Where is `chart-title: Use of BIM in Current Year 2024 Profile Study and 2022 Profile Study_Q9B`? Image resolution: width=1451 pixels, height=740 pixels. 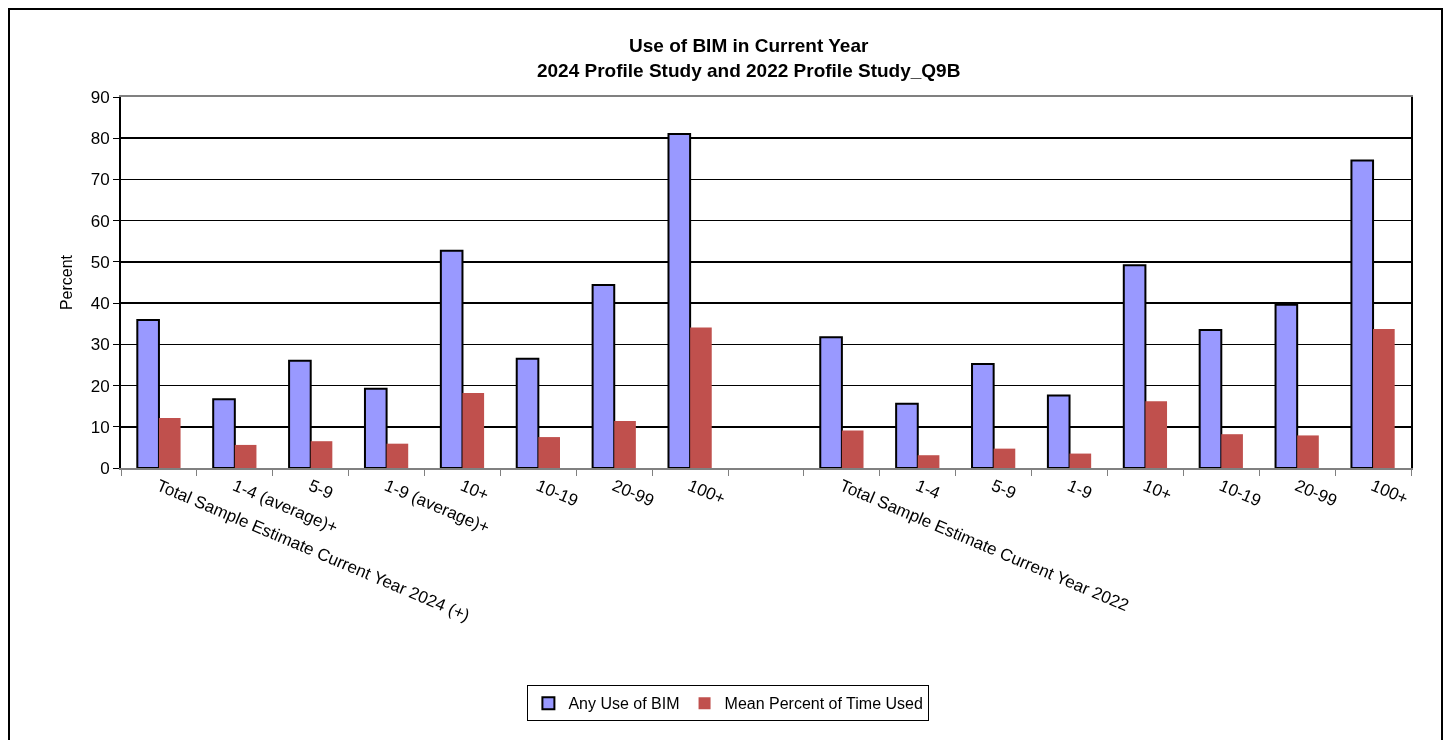 chart-title: Use of BIM in Current Year 2024 Profile Study and 2022 Profile Study_Q9B is located at coordinates (749, 57).